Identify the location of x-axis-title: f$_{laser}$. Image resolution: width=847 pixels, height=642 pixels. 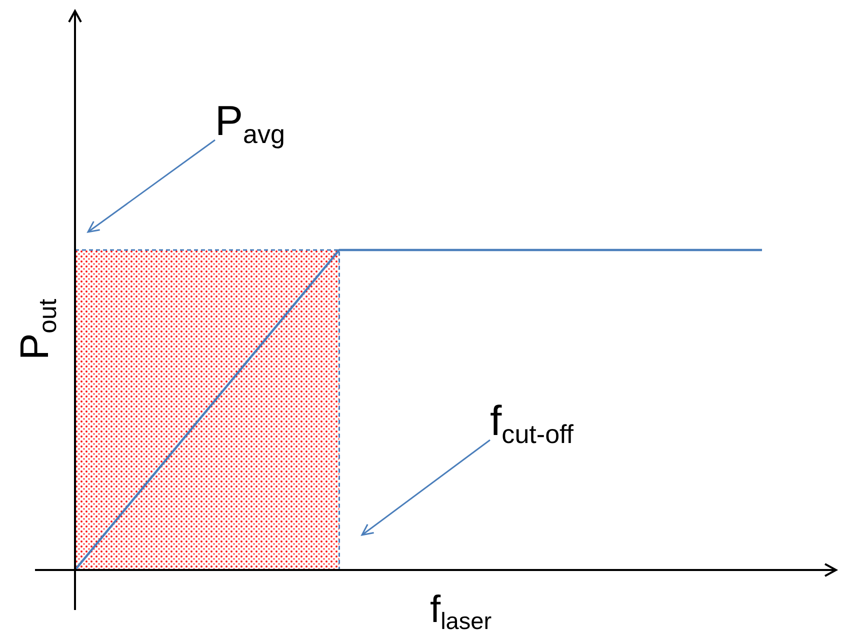
(461, 611).